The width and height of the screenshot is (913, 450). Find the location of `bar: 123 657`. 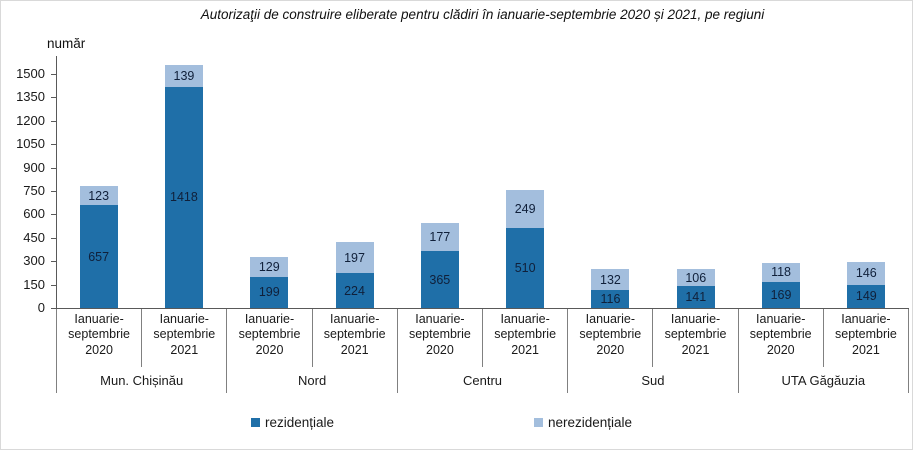

bar: 123 657 is located at coordinates (98, 247).